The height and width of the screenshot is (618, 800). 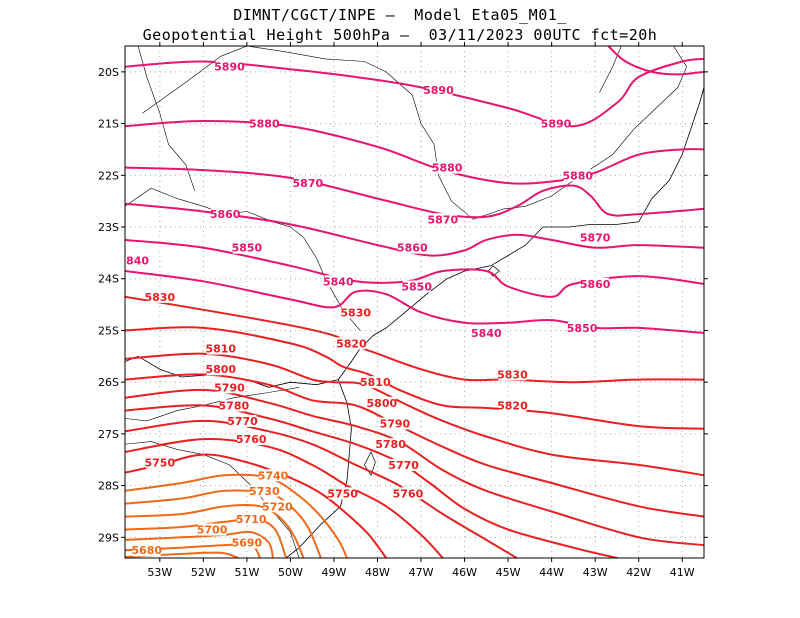 I want to click on lat-tick-label: 29S, so click(x=108, y=537).